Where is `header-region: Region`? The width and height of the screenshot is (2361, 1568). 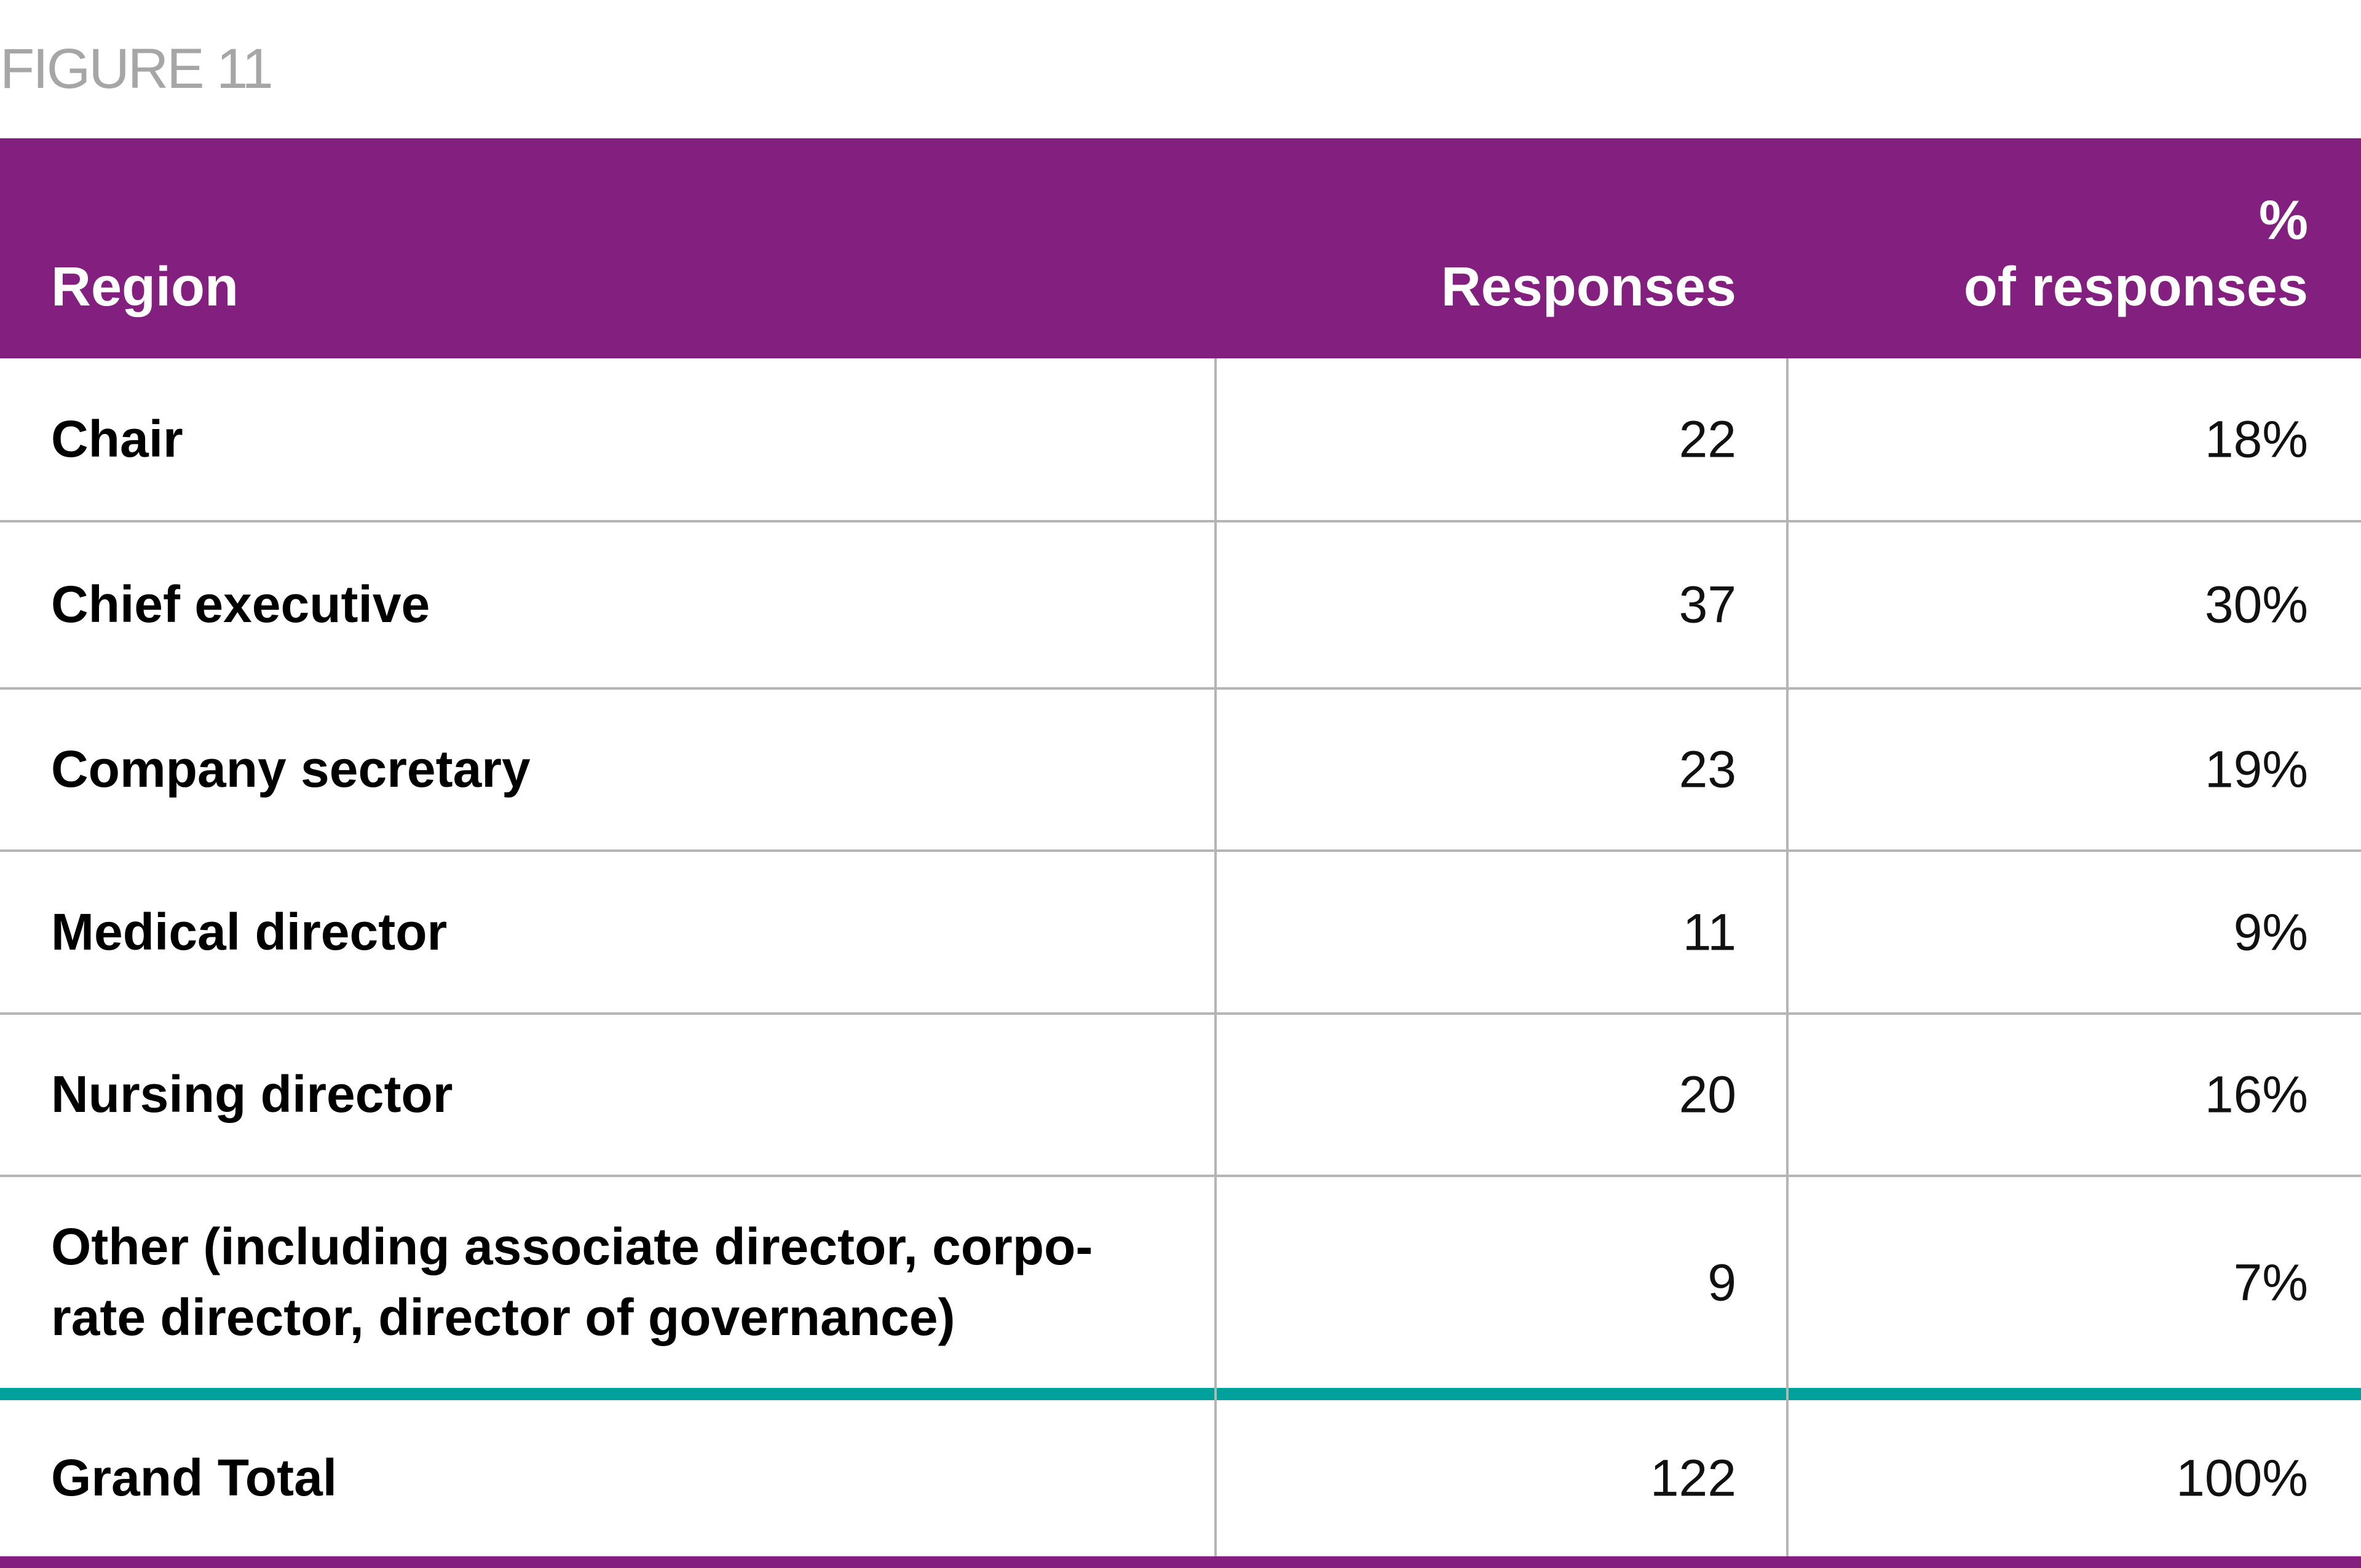
header-region: Region is located at coordinates (145, 287).